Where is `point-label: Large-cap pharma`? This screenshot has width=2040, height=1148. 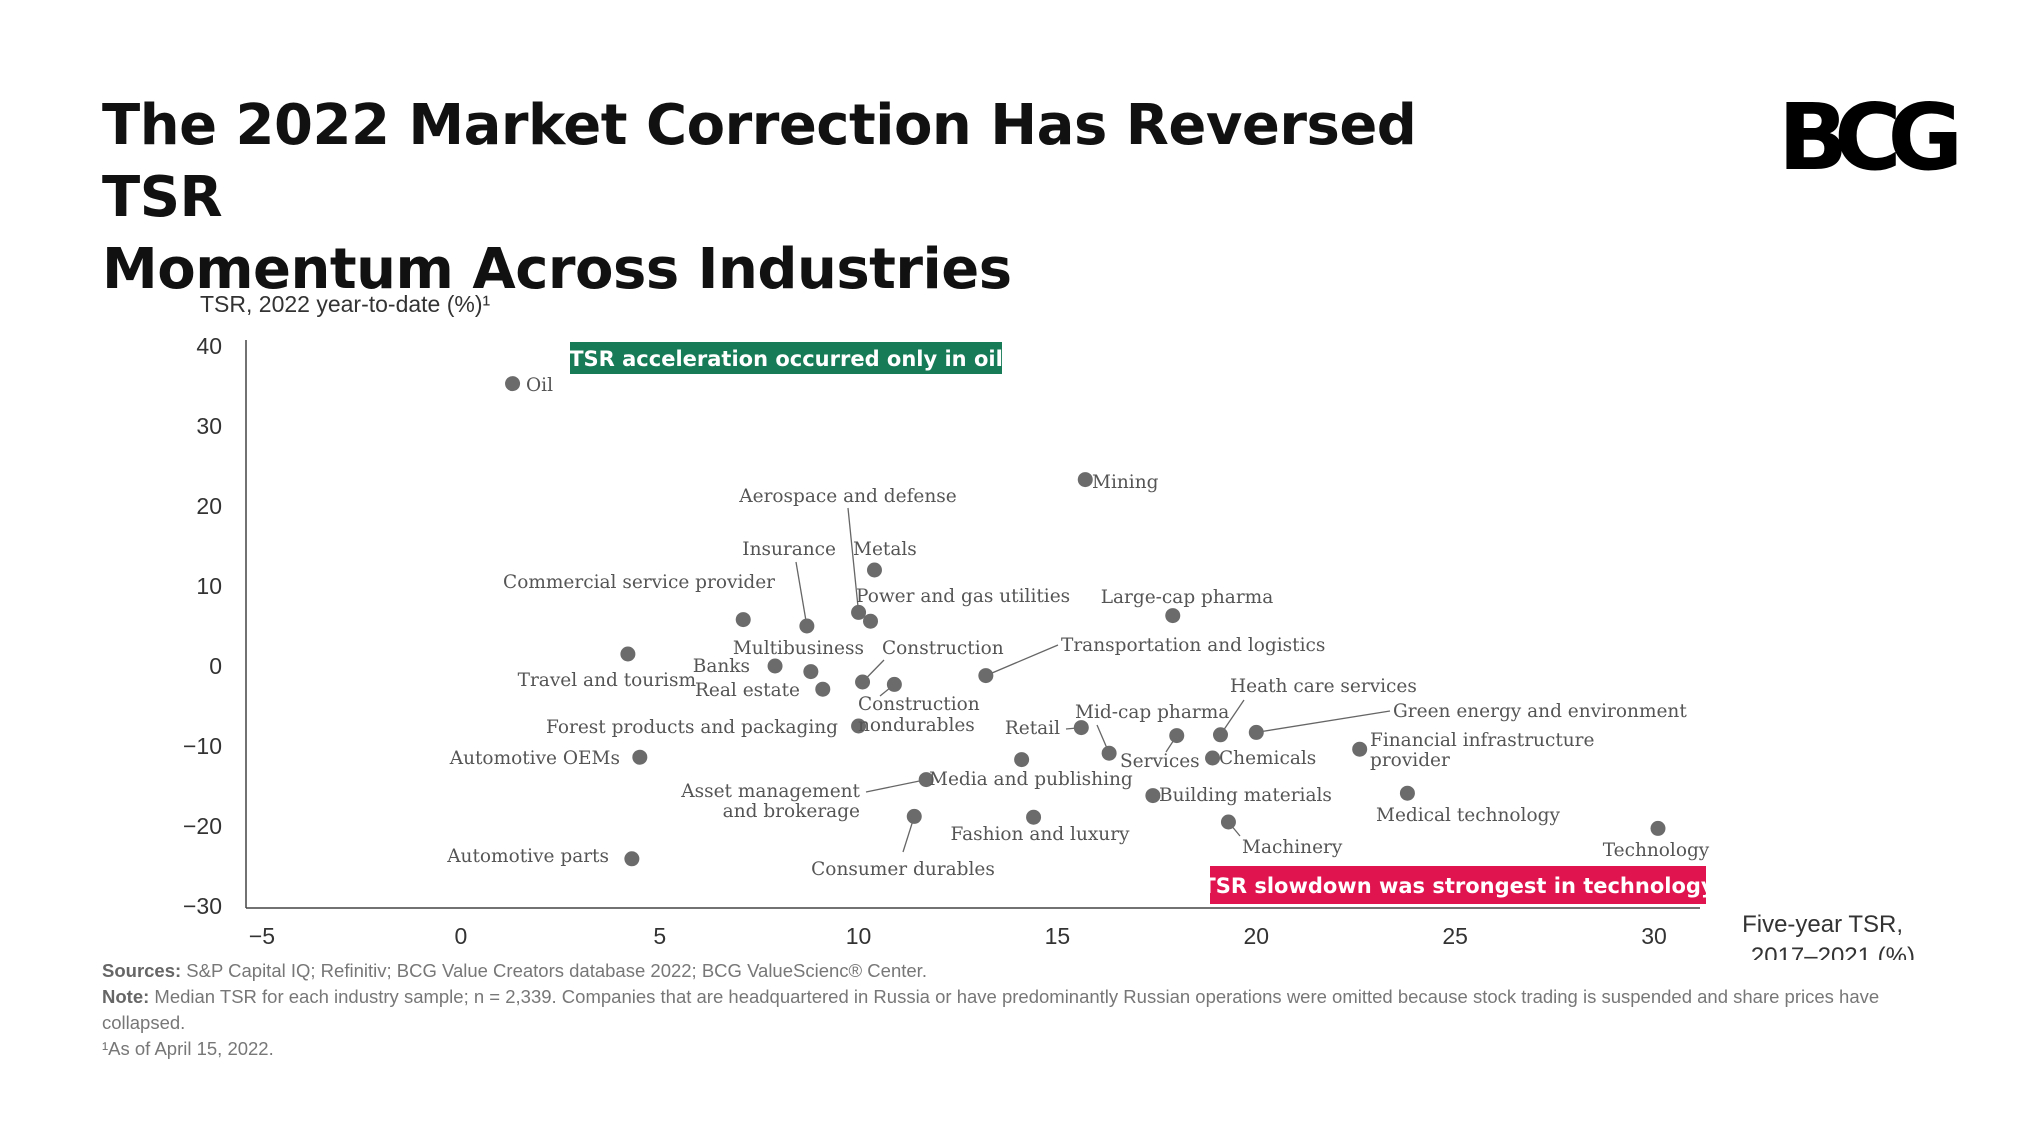 point-label: Large-cap pharma is located at coordinates (1187, 597).